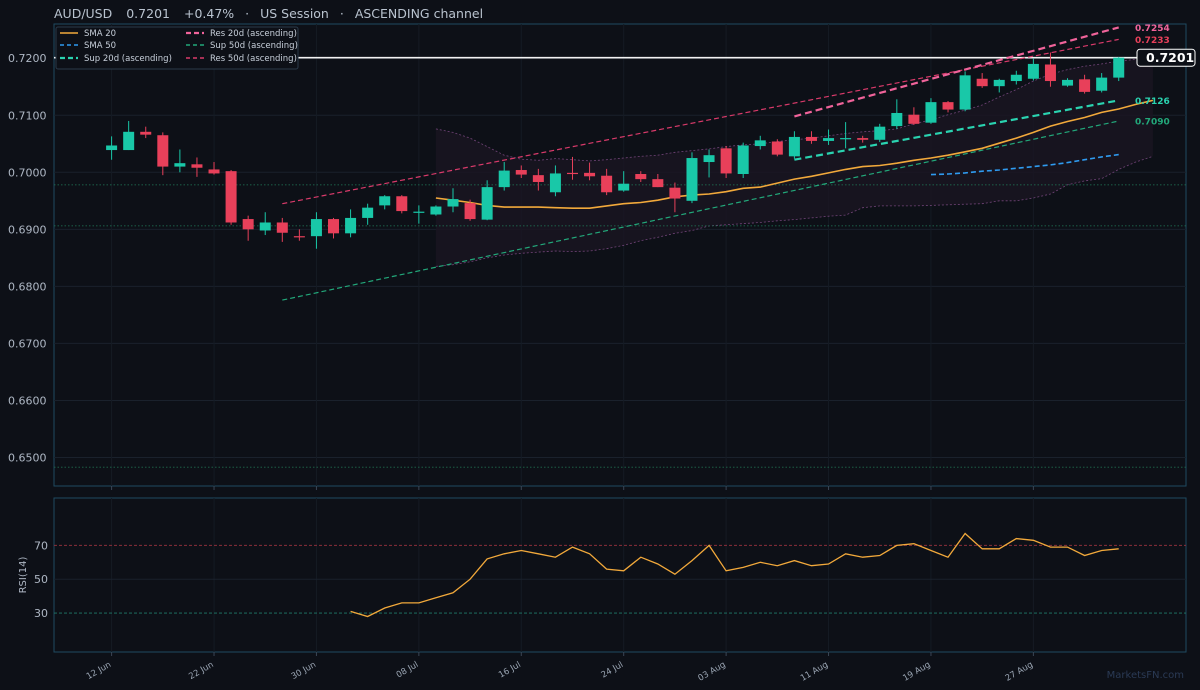 The height and width of the screenshot is (690, 1200). Describe the element at coordinates (342, 13) in the screenshot. I see `title-sep-2: ·` at that location.